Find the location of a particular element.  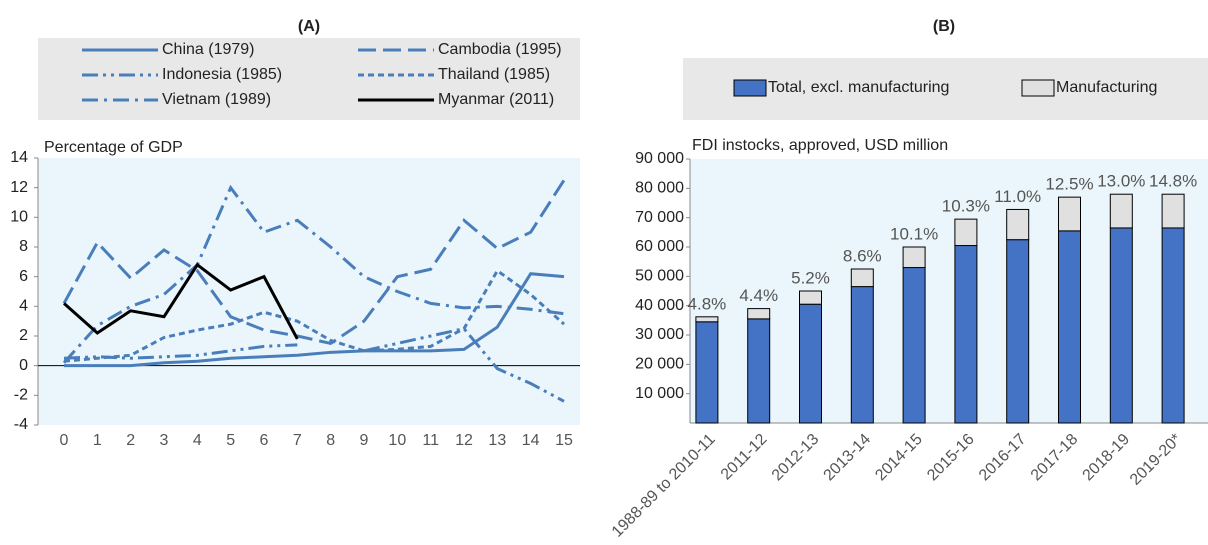

bar-annotation: 4.4% is located at coordinates (758, 295).